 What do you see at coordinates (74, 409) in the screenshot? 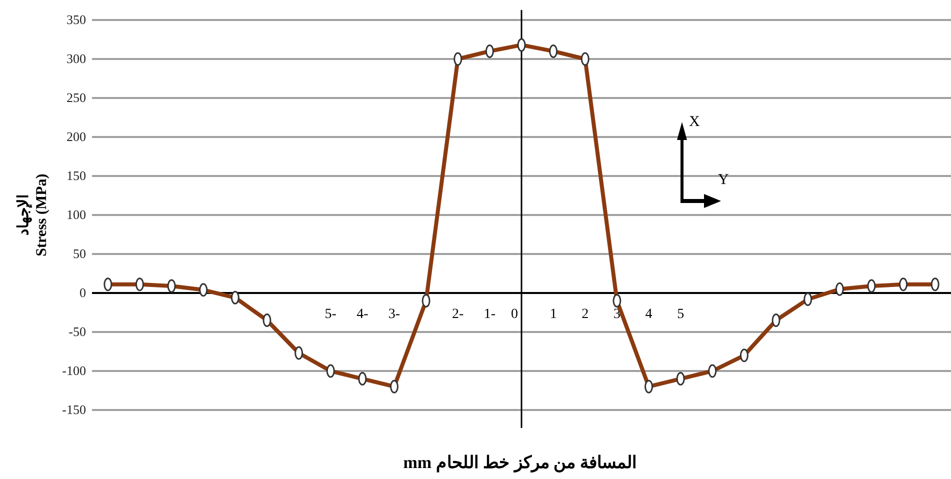
I see `y-tick-label: -150` at bounding box center [74, 409].